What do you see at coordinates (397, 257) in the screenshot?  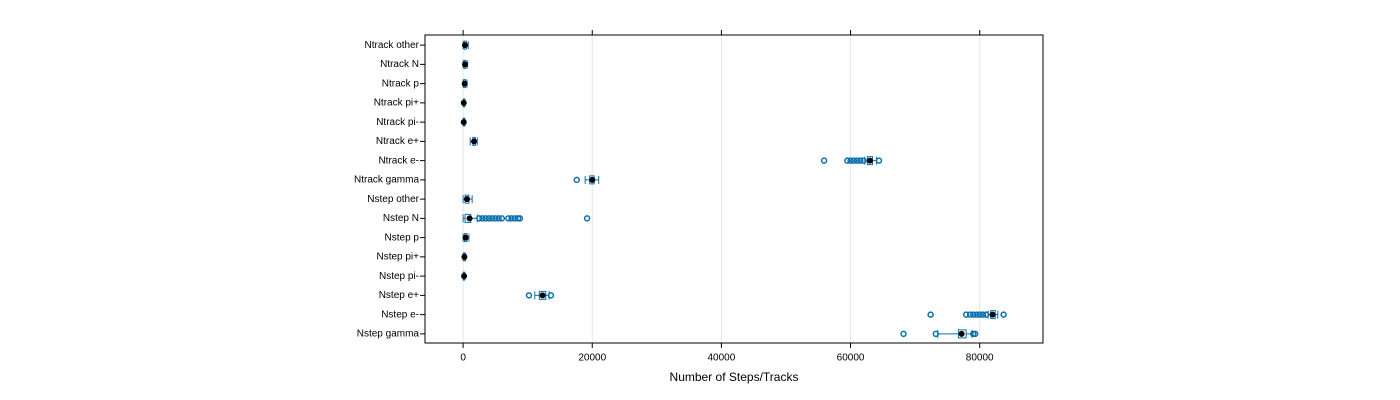 I see `y-tick-label: Nstep pi+` at bounding box center [397, 257].